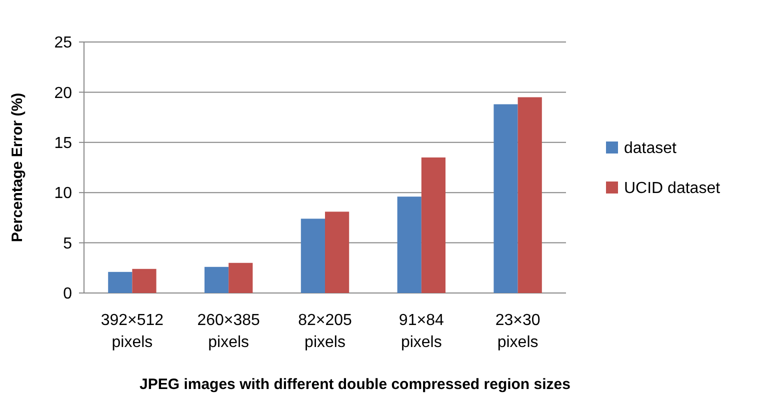  Describe the element at coordinates (63, 193) in the screenshot. I see `y-tick-label: 10` at that location.